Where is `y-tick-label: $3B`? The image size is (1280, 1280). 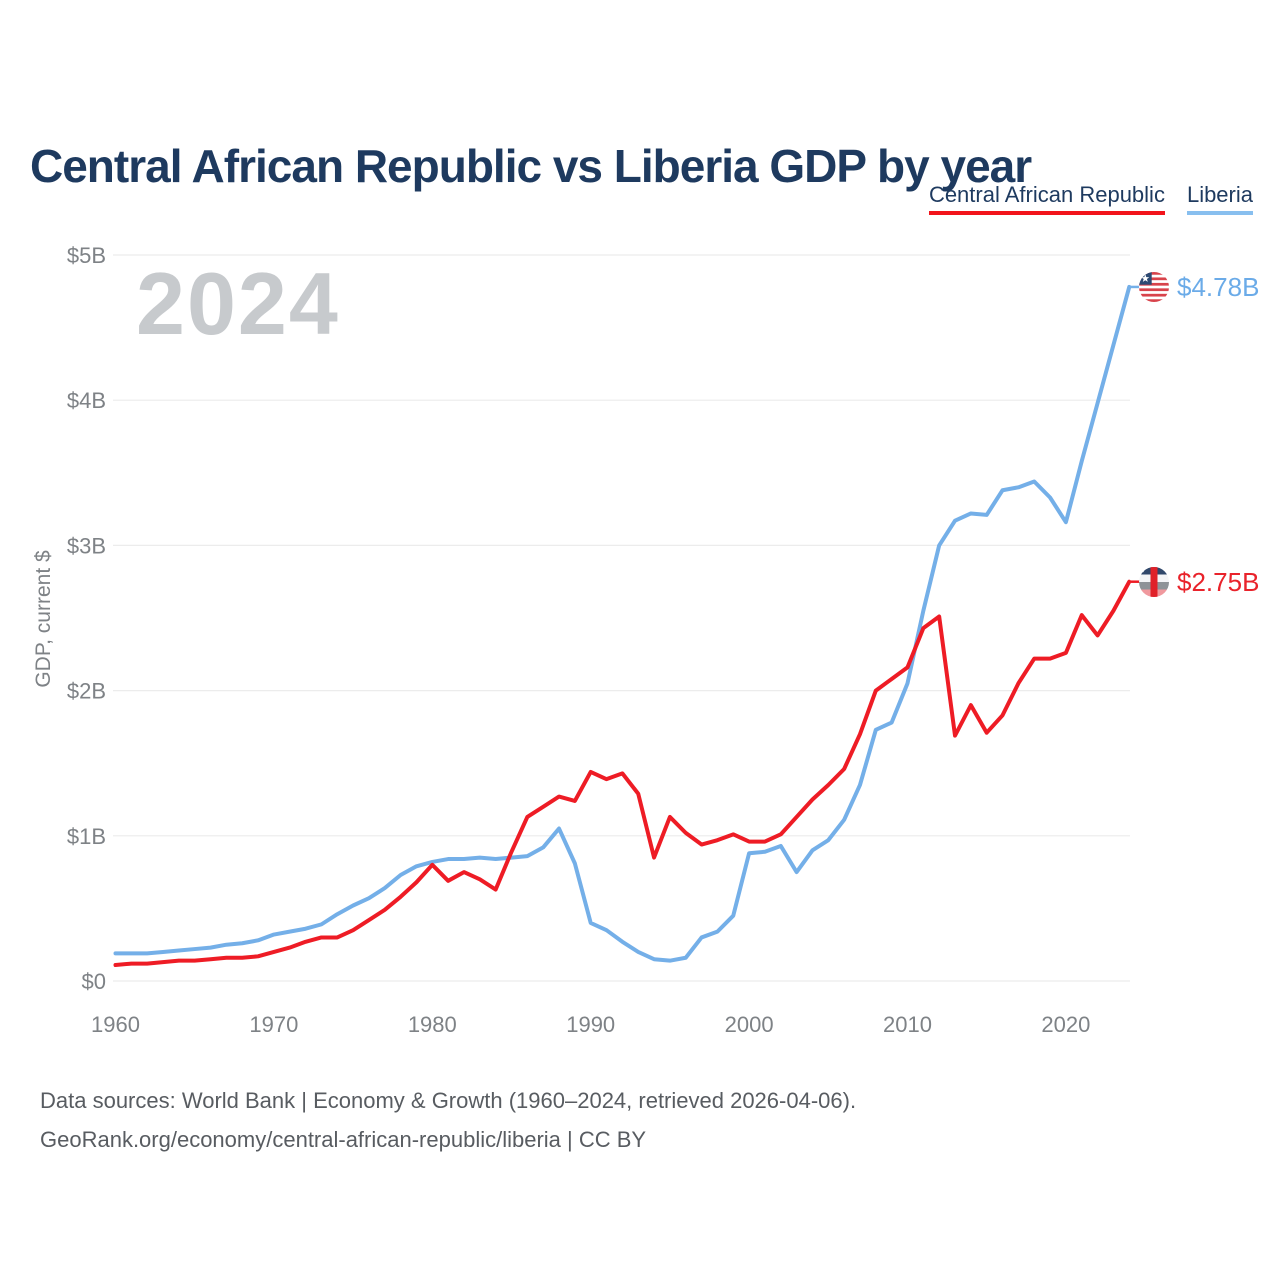 y-tick-label: $3B is located at coordinates (86, 545).